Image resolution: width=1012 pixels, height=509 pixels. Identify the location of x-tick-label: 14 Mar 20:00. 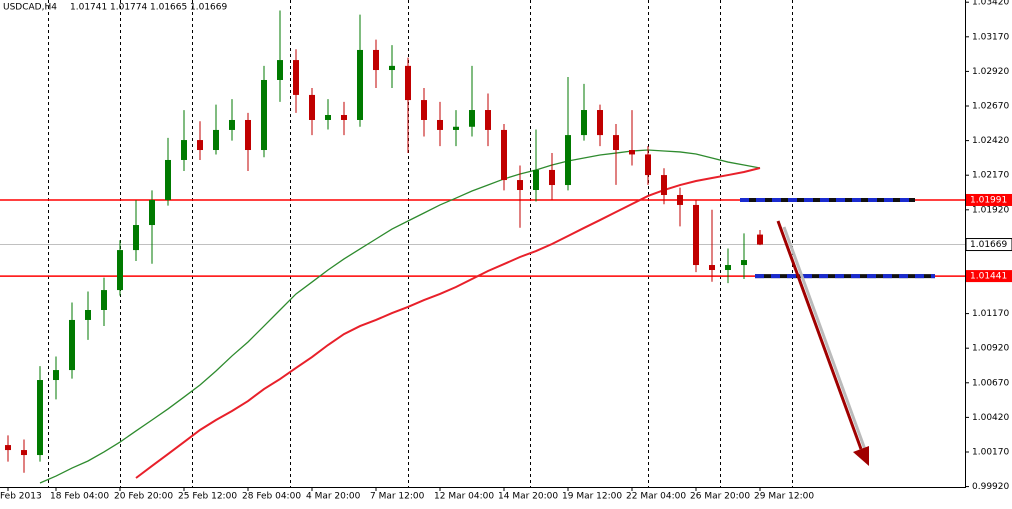
(528, 497).